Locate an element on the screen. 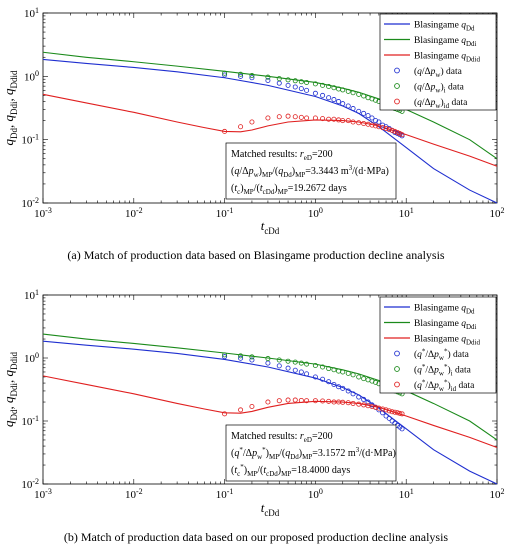 The height and width of the screenshot is (550, 512). legend-label-6: (q*/Δpw*)id data is located at coordinates (444, 385).